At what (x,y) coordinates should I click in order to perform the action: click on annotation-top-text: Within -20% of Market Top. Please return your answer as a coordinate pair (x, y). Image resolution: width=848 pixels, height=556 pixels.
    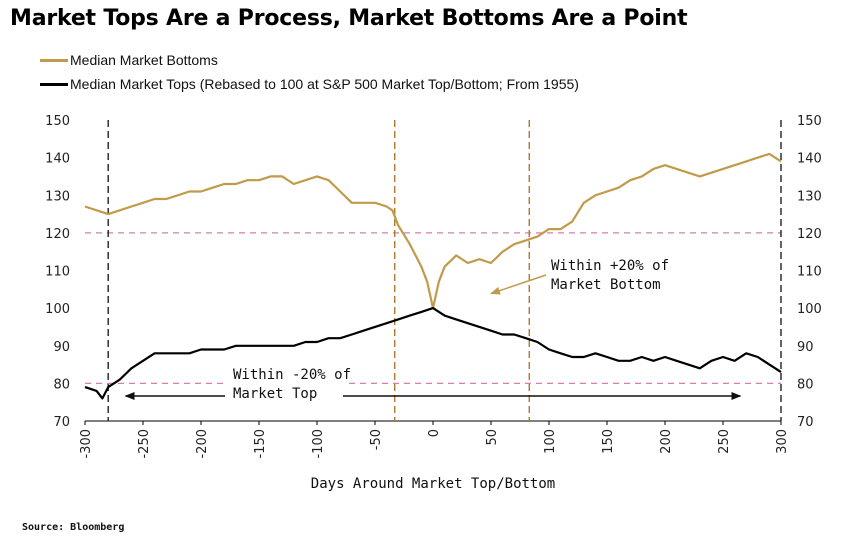
    Looking at the image, I should click on (292, 384).